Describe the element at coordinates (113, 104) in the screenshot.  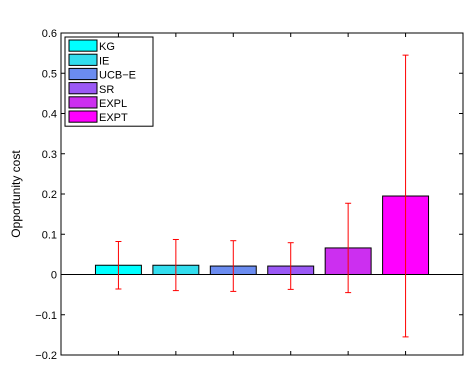
I see `legend-entry: EXPL` at that location.